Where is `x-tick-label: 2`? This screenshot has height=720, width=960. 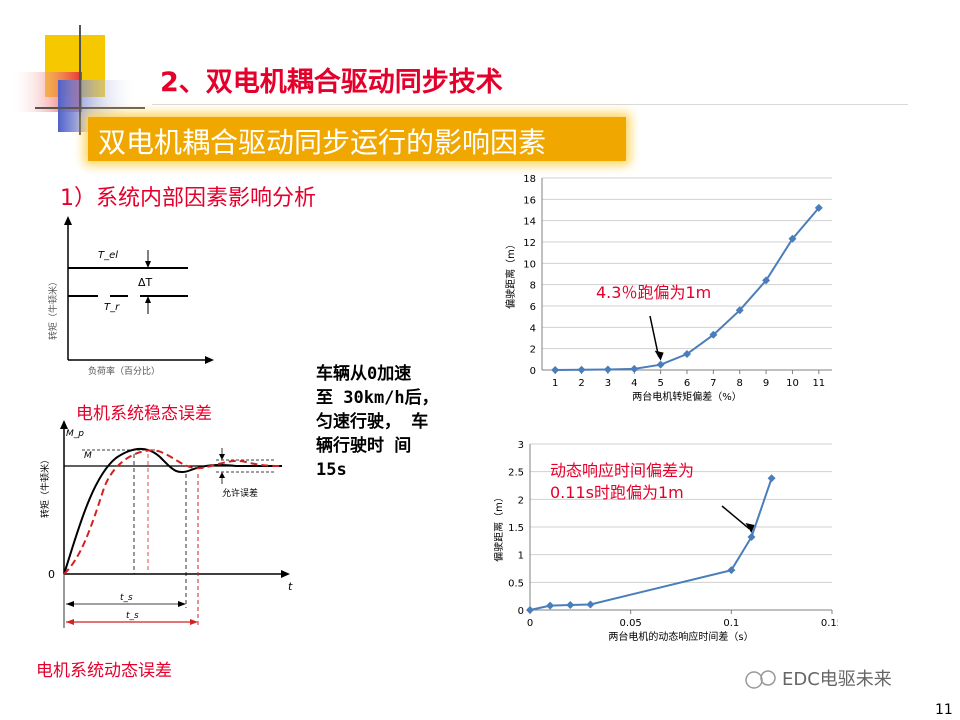 x-tick-label: 2 is located at coordinates (581, 383).